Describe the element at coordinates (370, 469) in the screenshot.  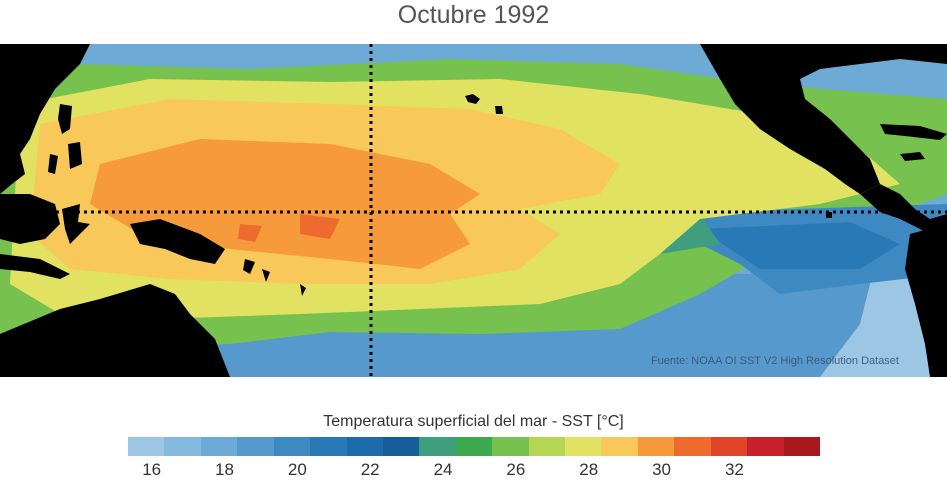
I see `colorbar-tick-label: 22` at that location.